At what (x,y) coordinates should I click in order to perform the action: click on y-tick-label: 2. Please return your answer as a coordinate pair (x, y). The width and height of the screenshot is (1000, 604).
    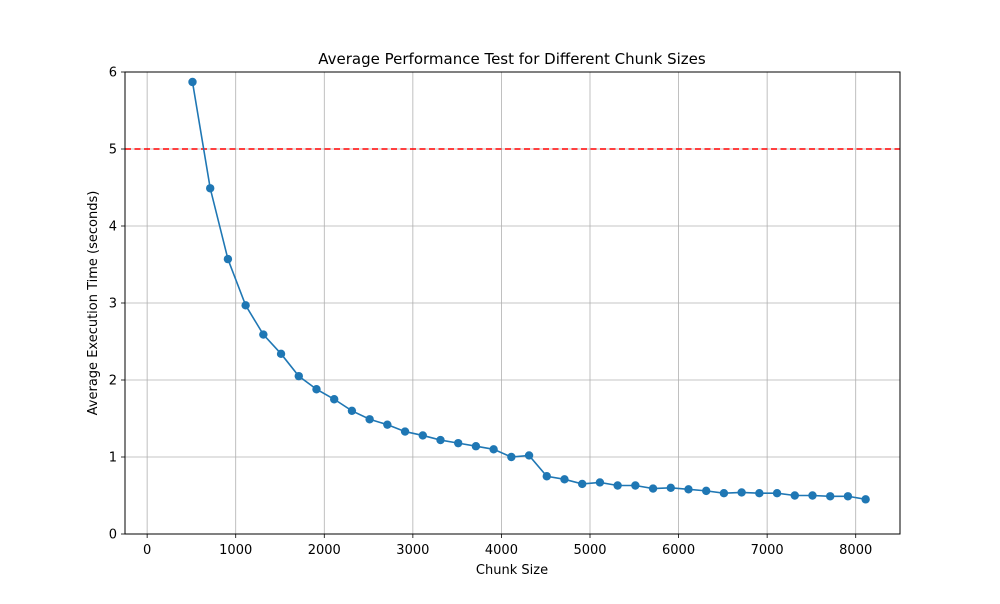
    Looking at the image, I should click on (113, 381).